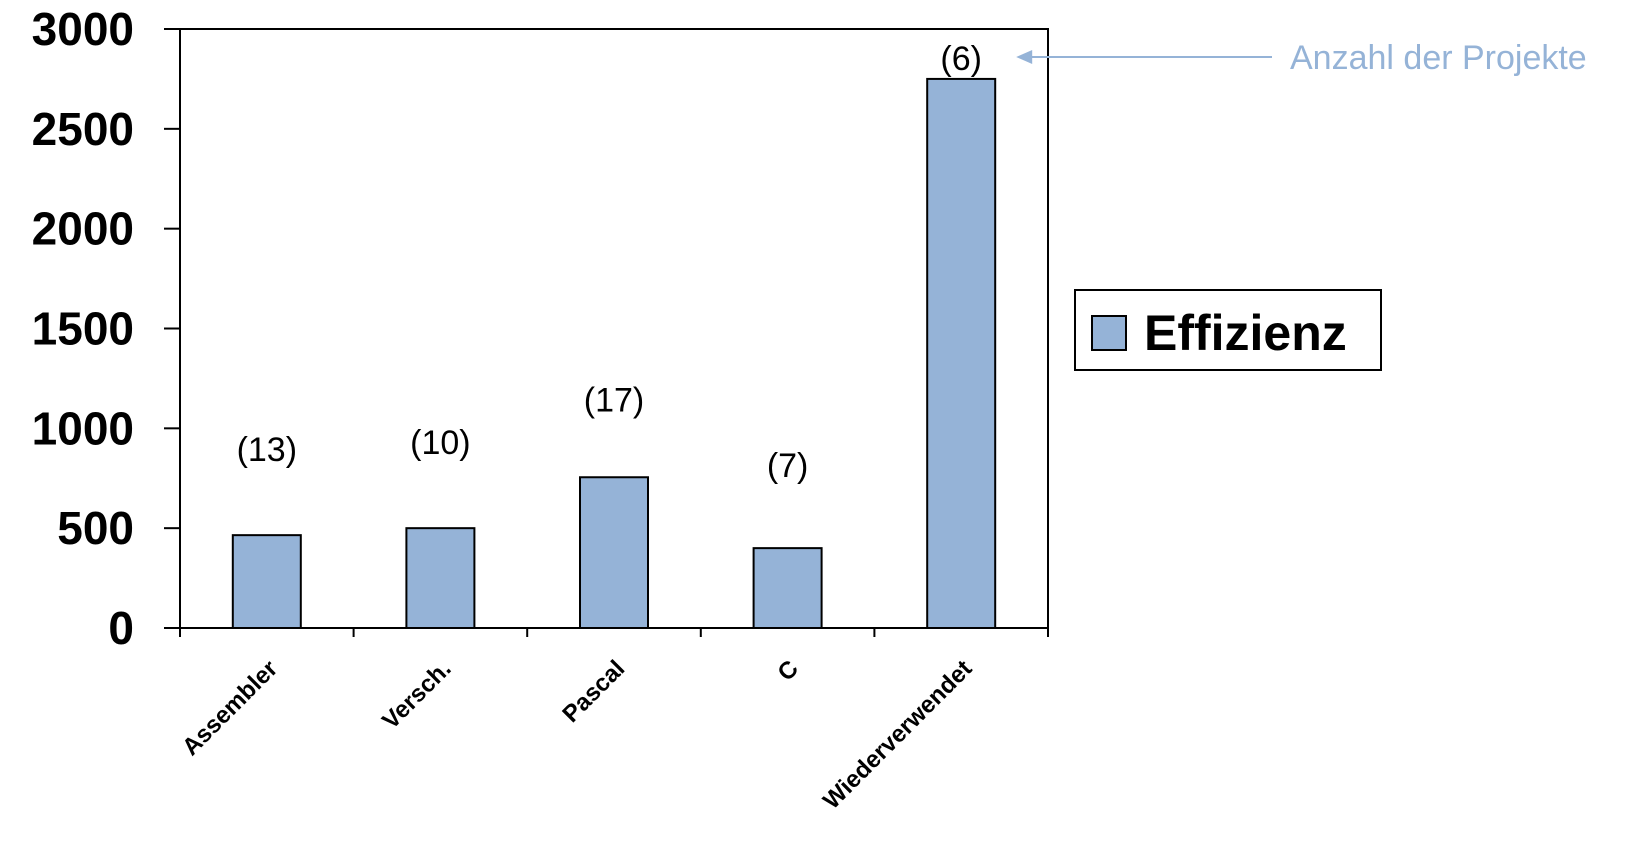 The height and width of the screenshot is (854, 1628). Describe the element at coordinates (961, 59) in the screenshot. I see `data-label: (6)` at that location.